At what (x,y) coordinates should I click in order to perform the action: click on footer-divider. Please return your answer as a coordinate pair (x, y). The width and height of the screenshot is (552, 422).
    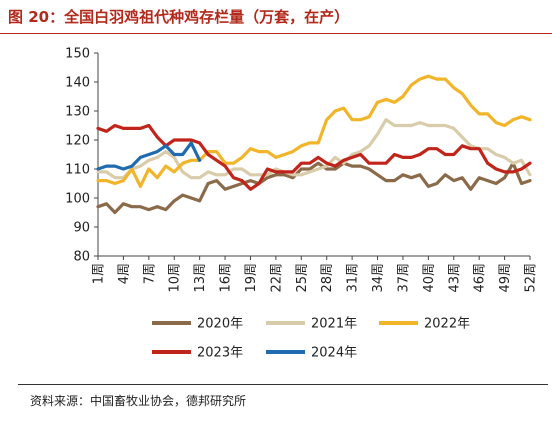
    Looking at the image, I should click on (283, 384).